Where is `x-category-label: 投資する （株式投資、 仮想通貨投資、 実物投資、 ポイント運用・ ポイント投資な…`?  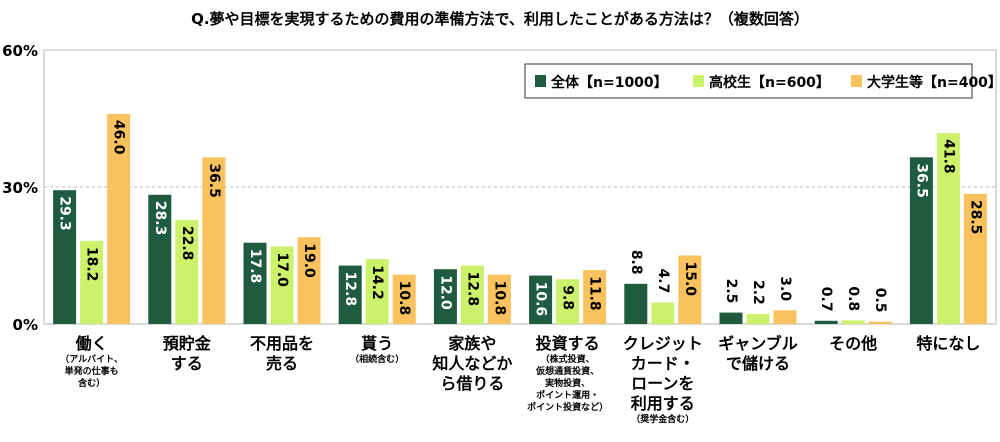
x-category-label: 投資する （株式投資、 仮想通貨投資、 実物投資、 ポイント運用・ ポイント投資な… is located at coordinates (567, 374).